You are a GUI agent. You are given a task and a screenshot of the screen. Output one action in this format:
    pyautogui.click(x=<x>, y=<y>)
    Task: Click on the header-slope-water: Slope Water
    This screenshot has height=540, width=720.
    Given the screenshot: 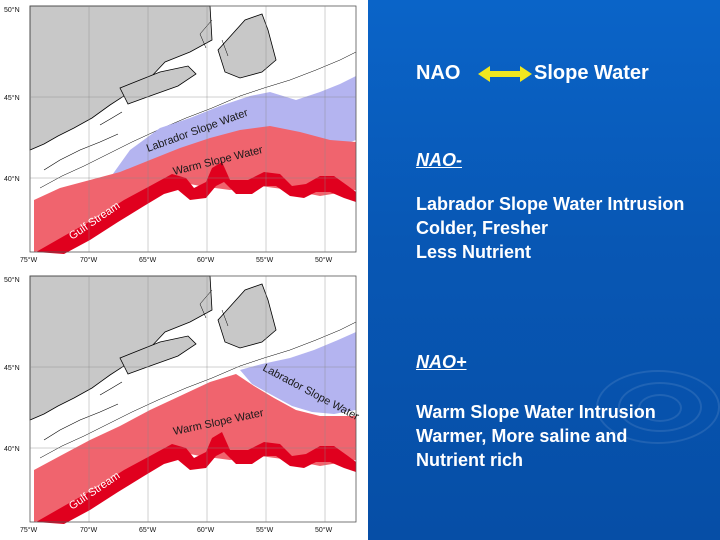 What is the action you would take?
    pyautogui.click(x=591, y=73)
    